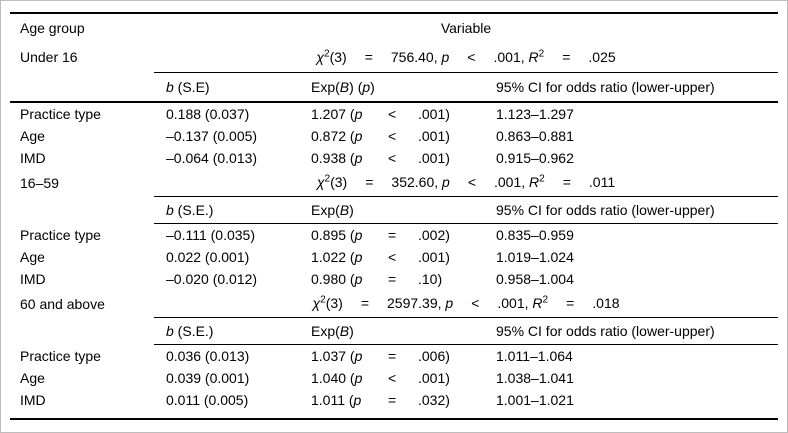  What do you see at coordinates (535, 113) in the screenshot?
I see `cell-ci: 1.123–1.297` at bounding box center [535, 113].